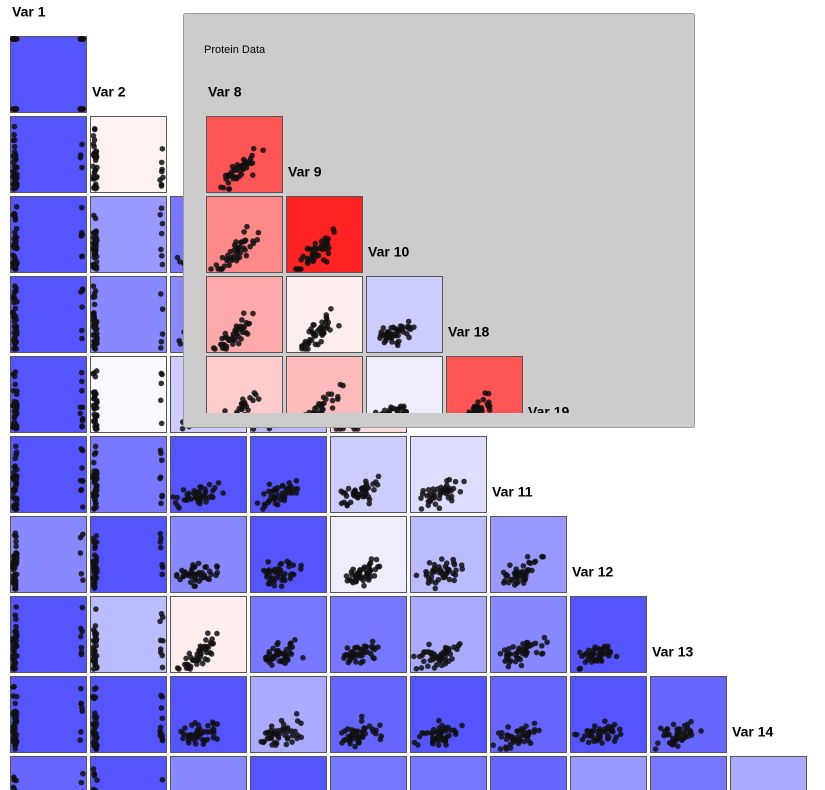 This screenshot has width=825, height=790. Describe the element at coordinates (225, 92) in the screenshot. I see `variable-label: Var 8` at that location.